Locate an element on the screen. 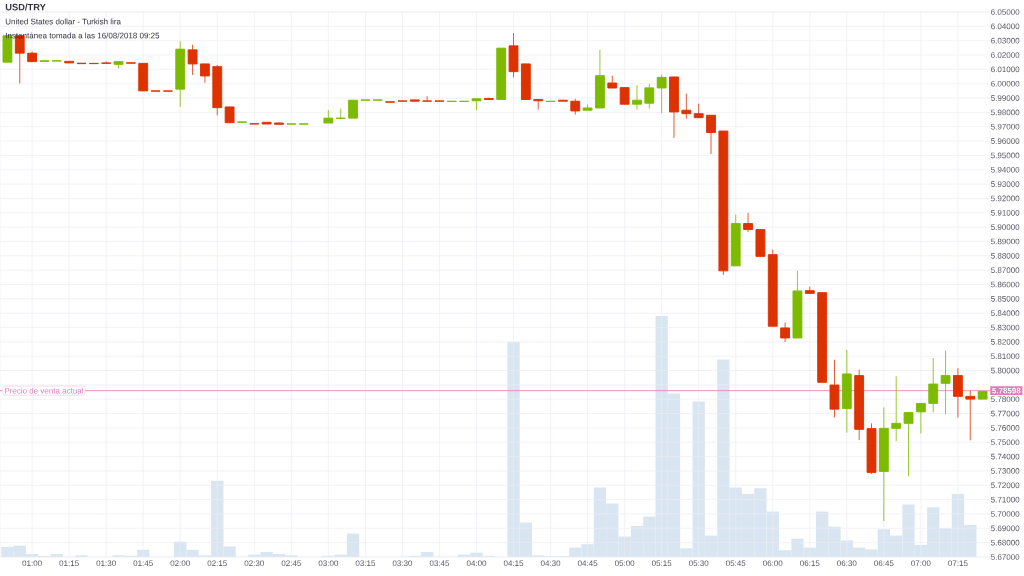 This screenshot has height=576, width=1024. y-tick-label: 6.01000 is located at coordinates (1005, 69).